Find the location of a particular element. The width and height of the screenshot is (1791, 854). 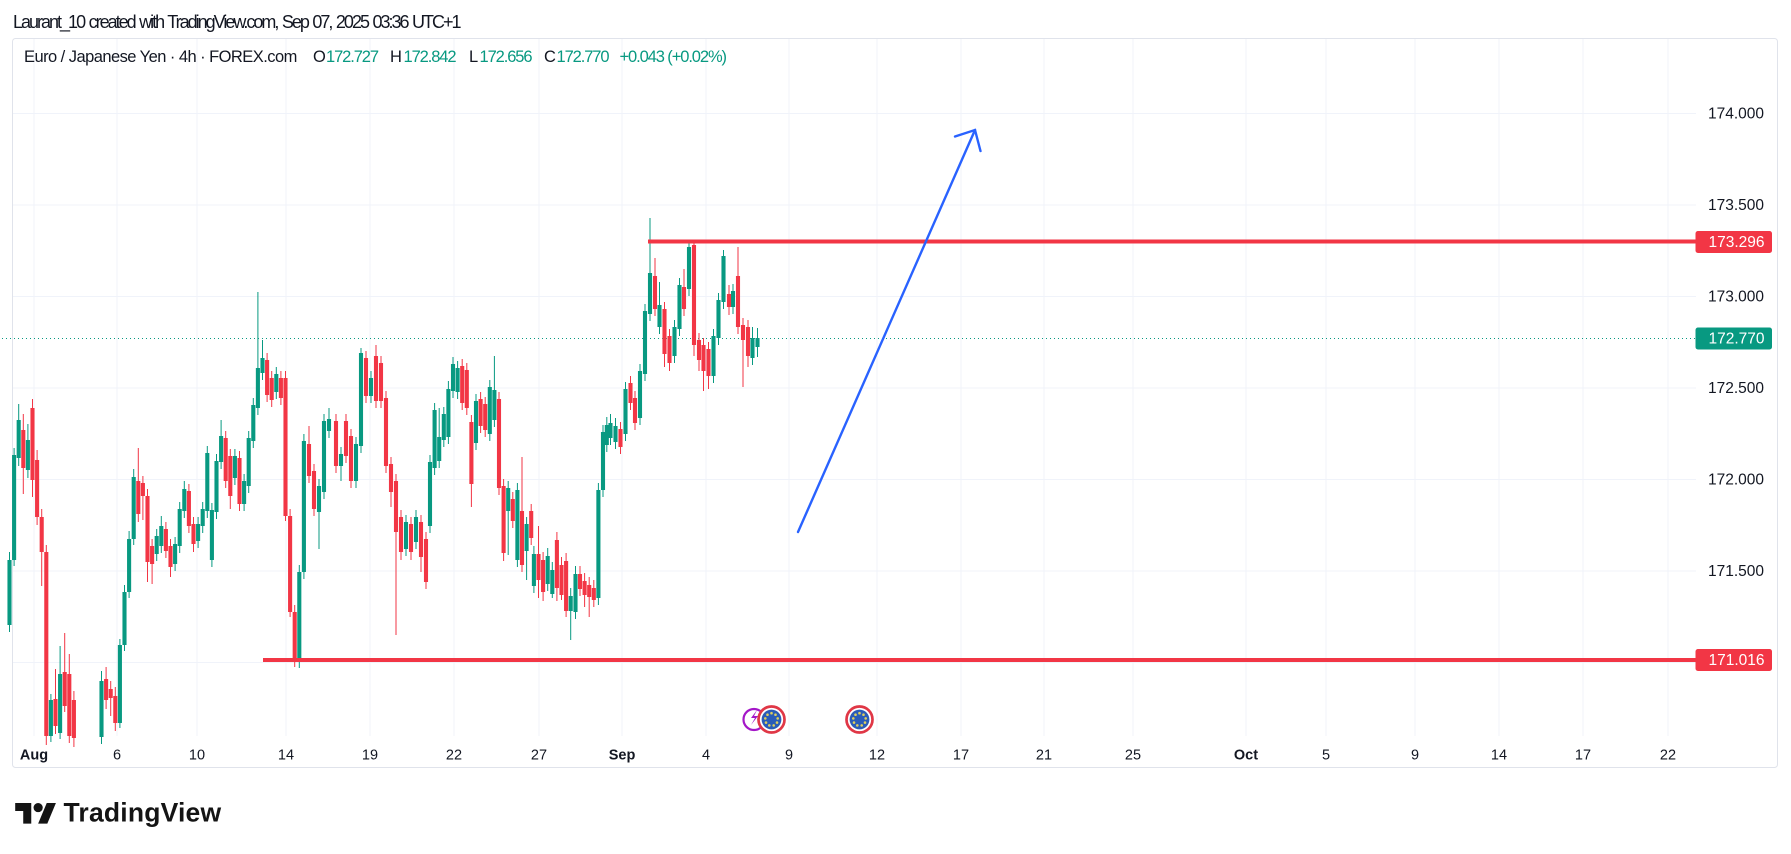

svg-text: 173.000 is located at coordinates (1736, 297).